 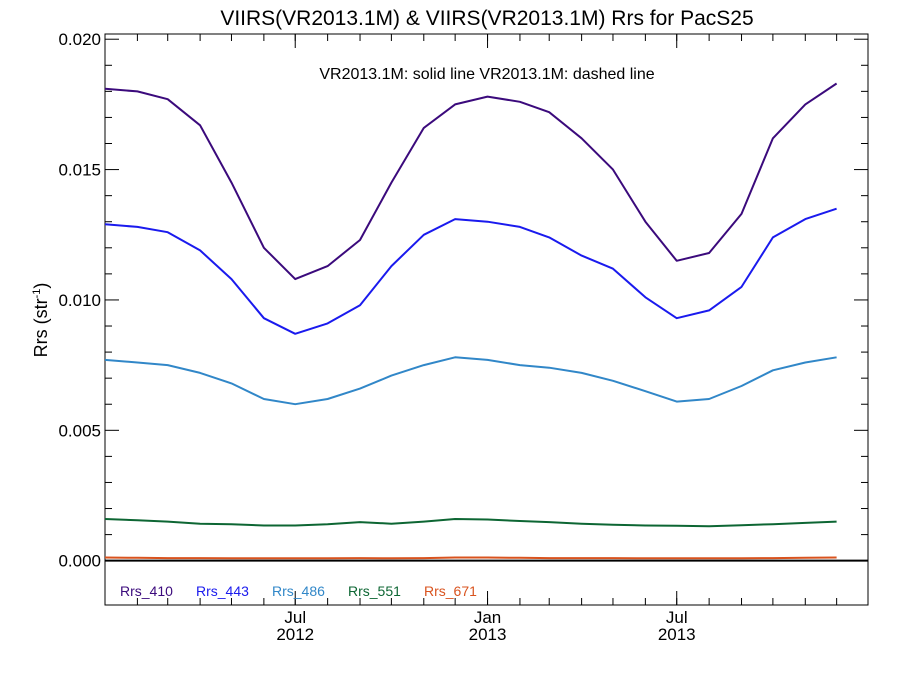 What do you see at coordinates (79, 39) in the screenshot?
I see `y-tick-label: 0.020` at bounding box center [79, 39].